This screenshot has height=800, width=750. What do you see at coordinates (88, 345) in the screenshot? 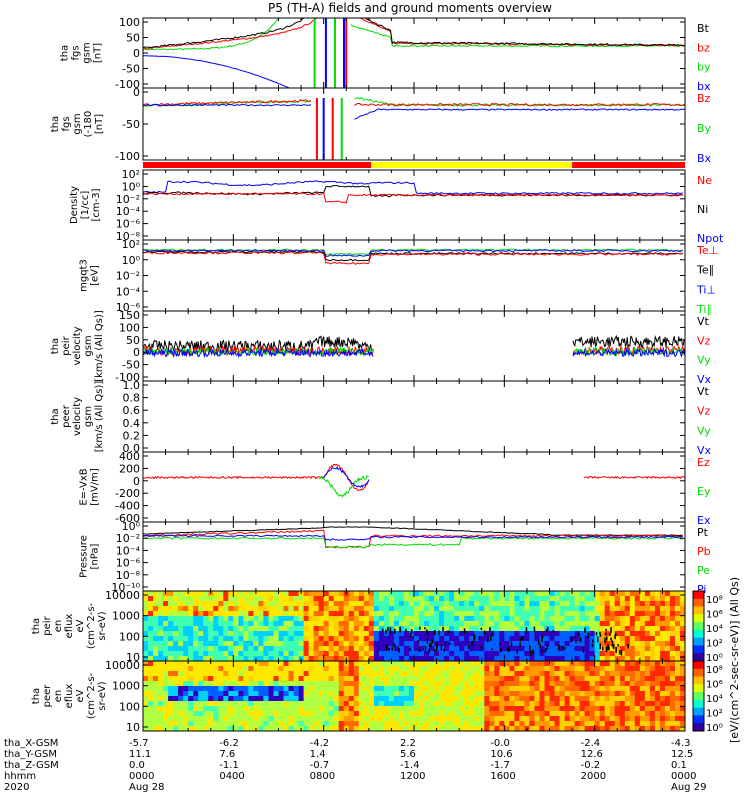
I see `y-axis-label-line: gsm` at bounding box center [88, 345].